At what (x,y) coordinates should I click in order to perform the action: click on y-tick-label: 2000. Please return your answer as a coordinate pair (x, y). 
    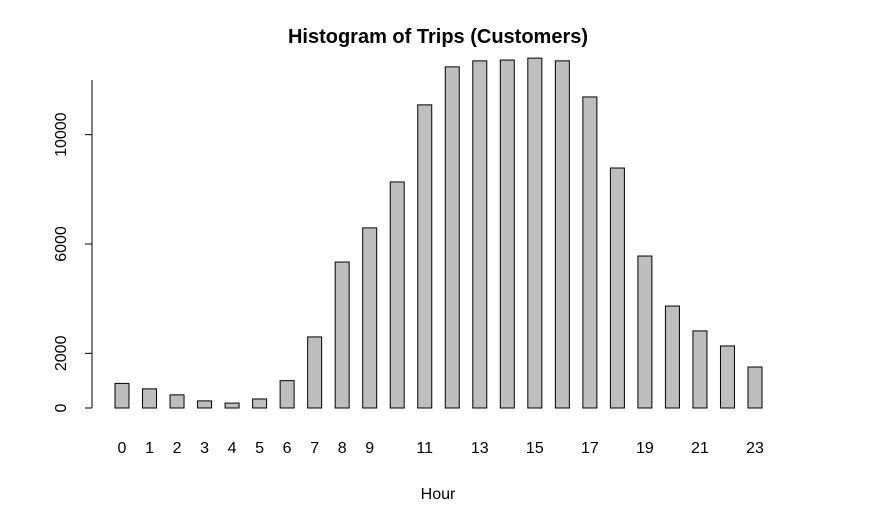
    Looking at the image, I should click on (61, 353).